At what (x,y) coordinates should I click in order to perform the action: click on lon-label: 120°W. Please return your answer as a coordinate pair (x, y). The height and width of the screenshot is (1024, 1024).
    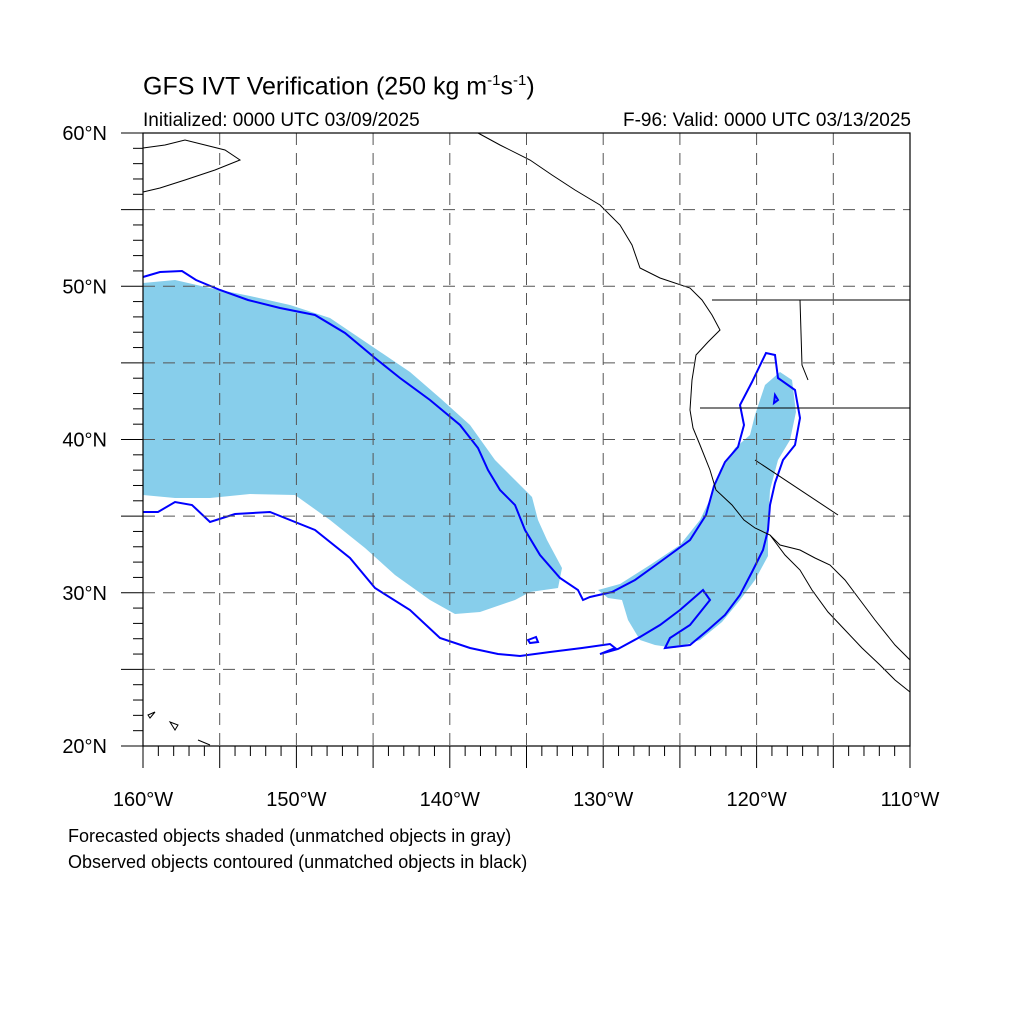
    Looking at the image, I should click on (756, 800).